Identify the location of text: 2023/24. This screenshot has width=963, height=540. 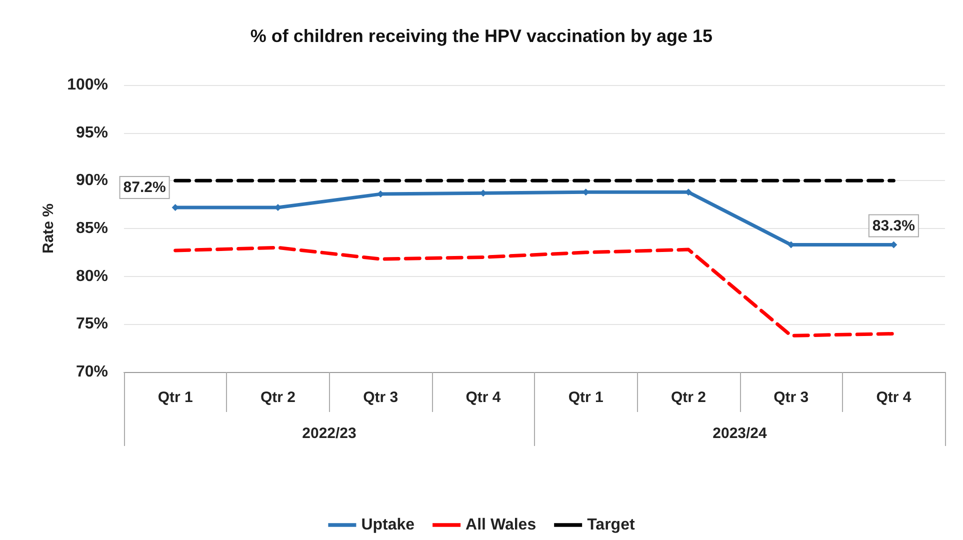
(740, 433).